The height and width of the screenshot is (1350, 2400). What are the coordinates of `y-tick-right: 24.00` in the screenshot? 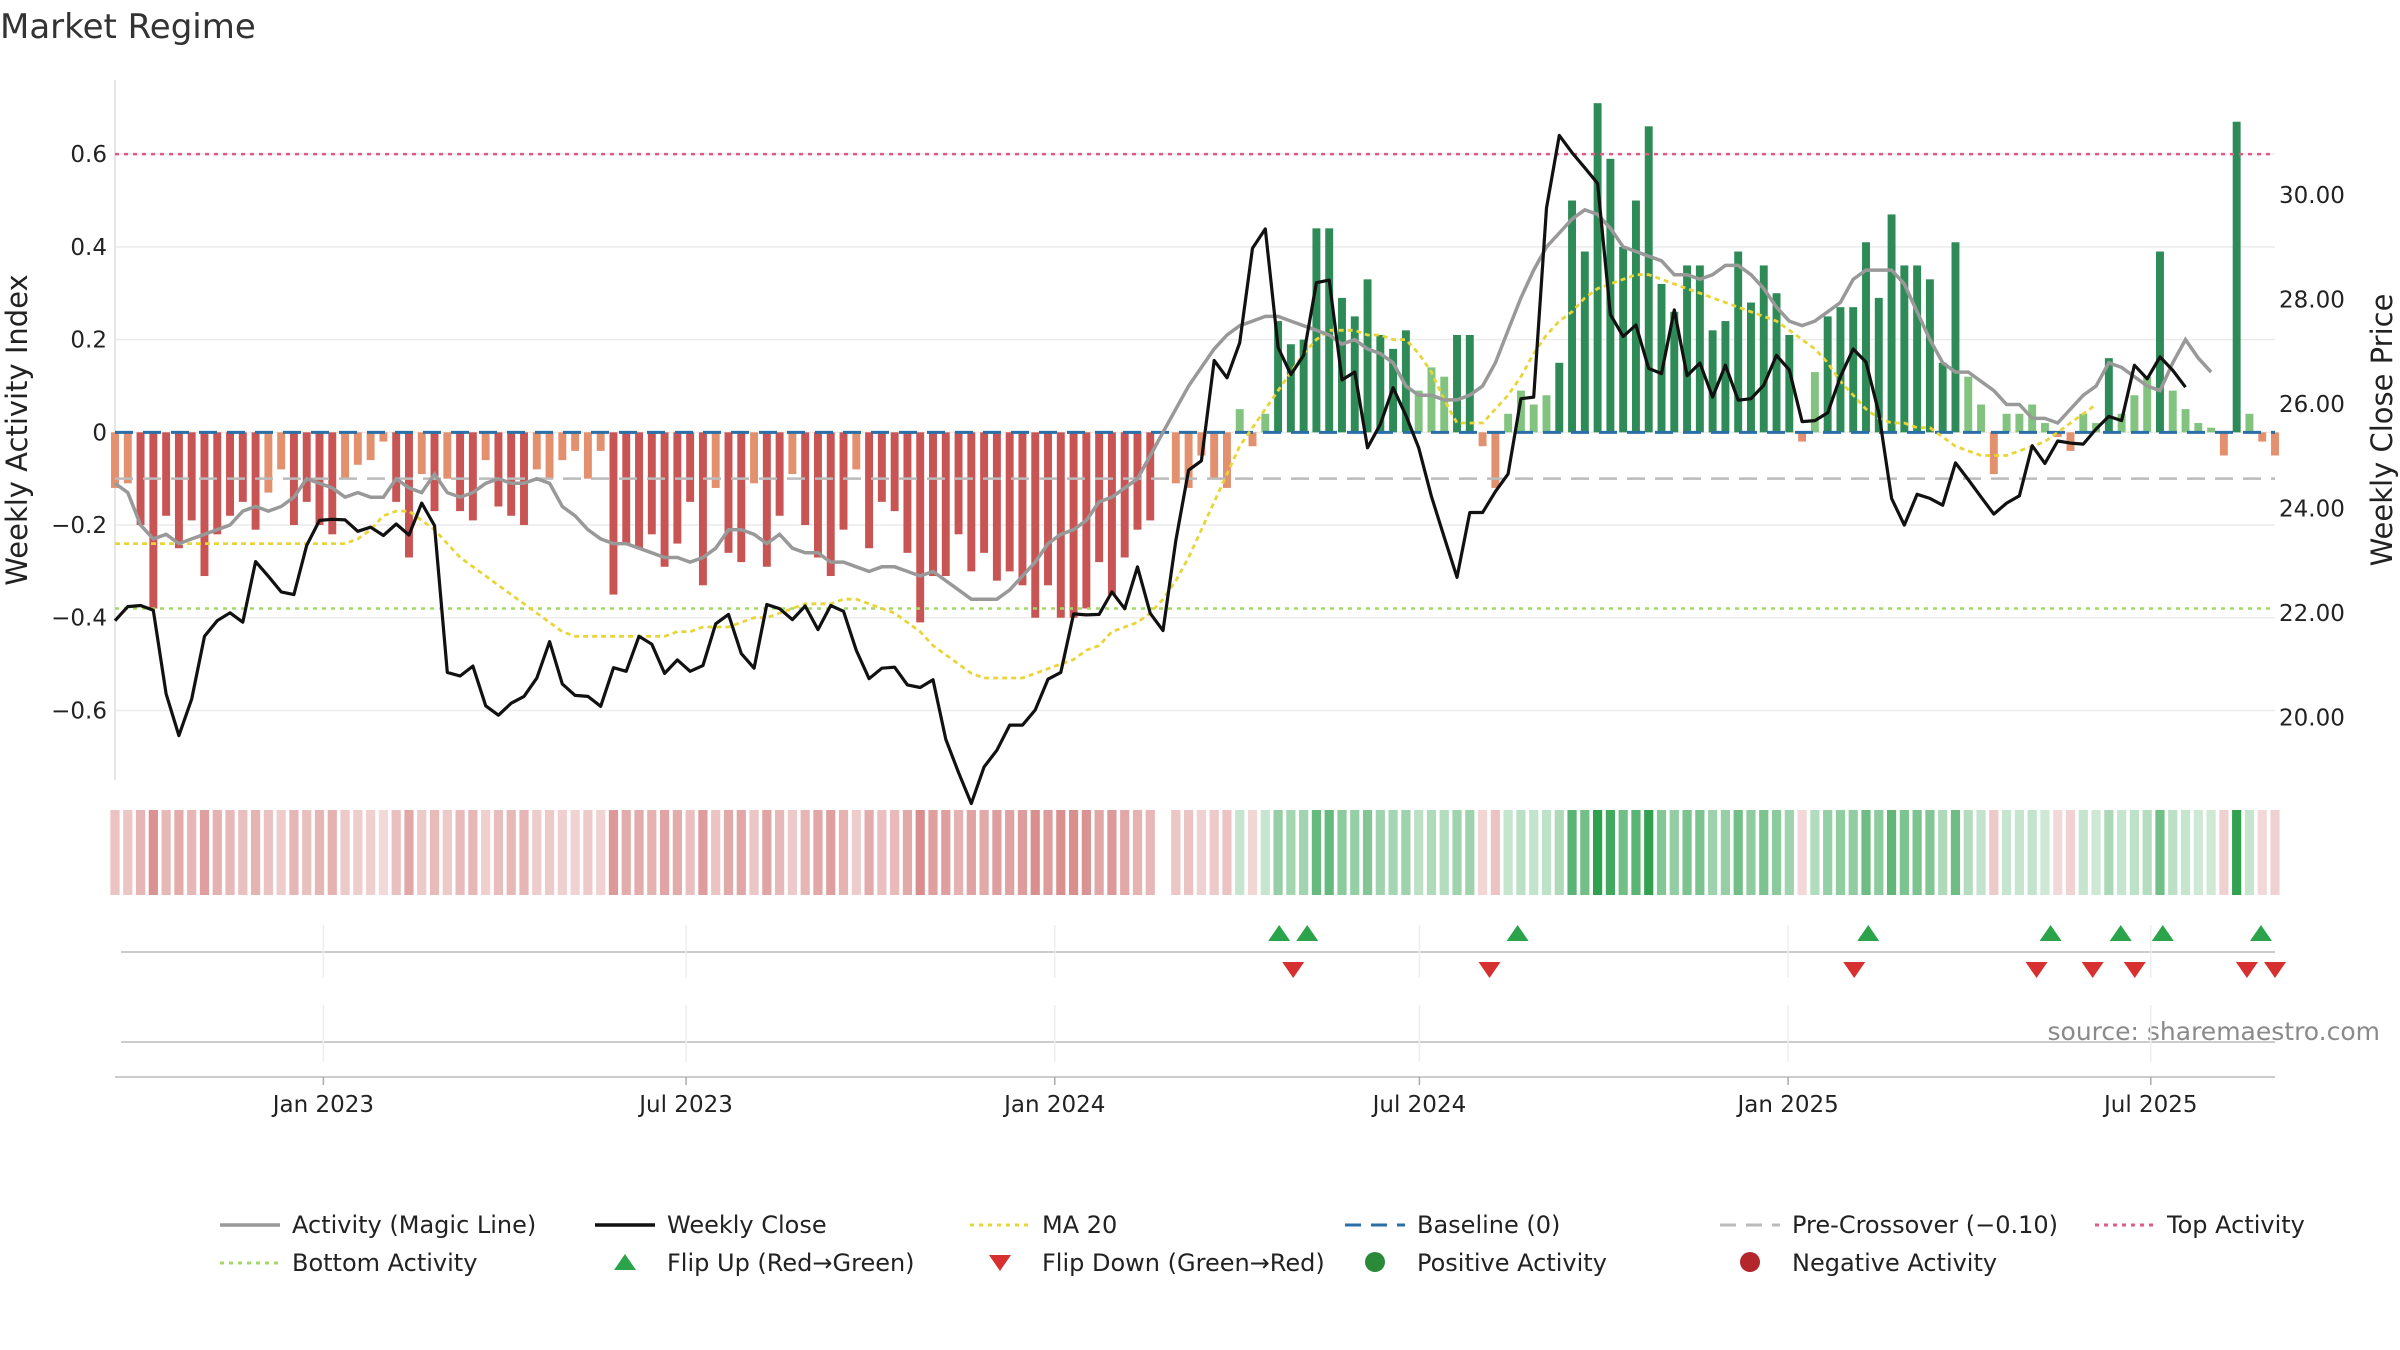 It's located at (2312, 509).